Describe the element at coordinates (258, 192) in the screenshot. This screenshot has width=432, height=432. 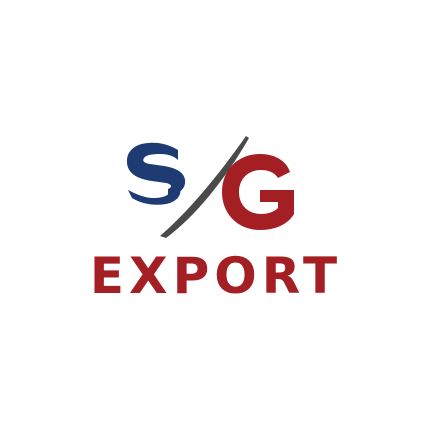
I see `g-letter-red` at that location.